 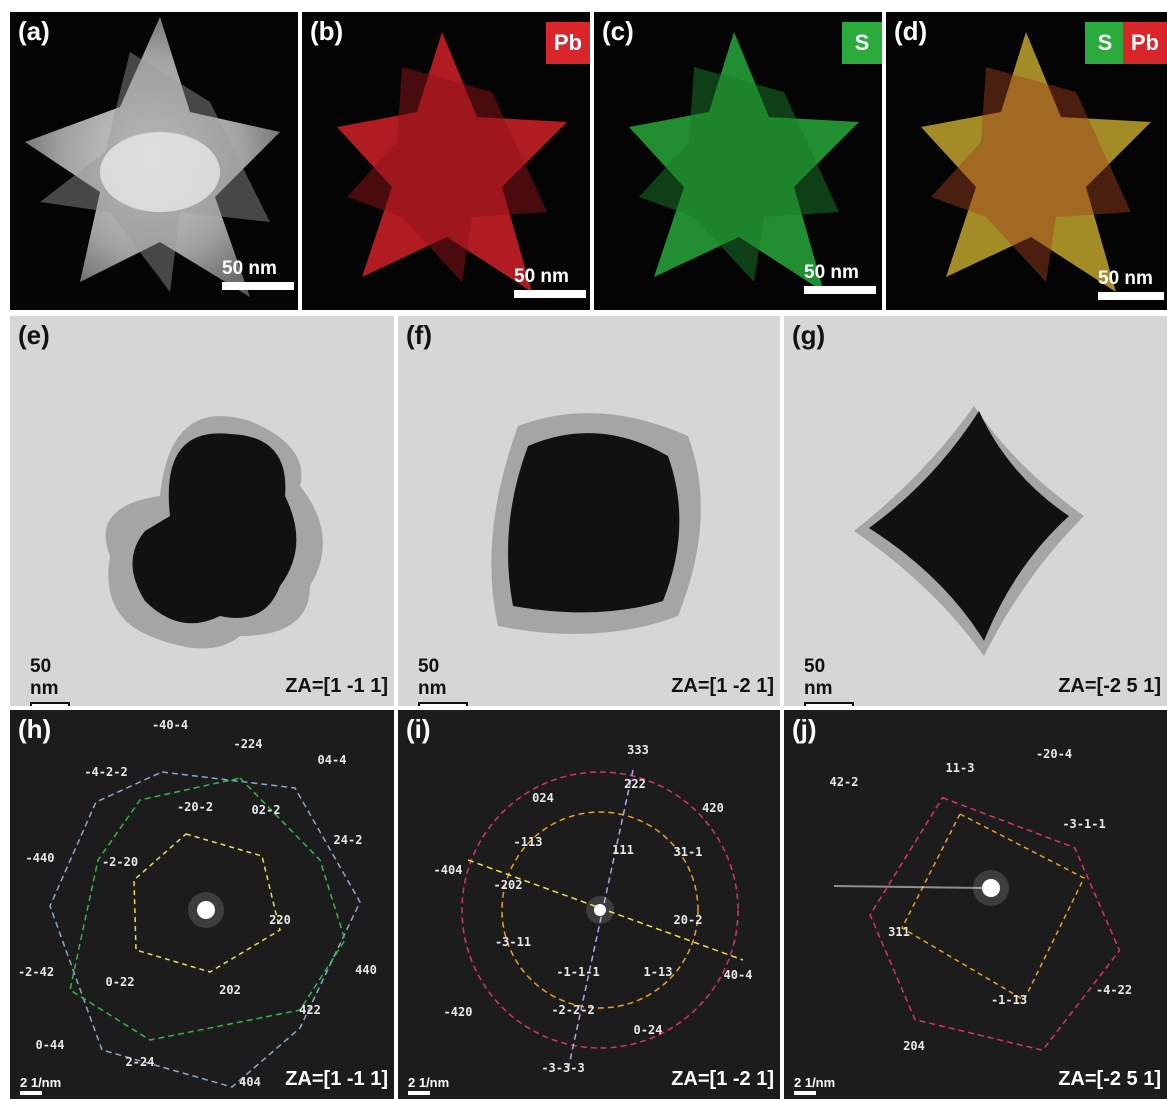 What do you see at coordinates (140, 1062) in the screenshot?
I see `diffraction-index-label: 2-24` at bounding box center [140, 1062].